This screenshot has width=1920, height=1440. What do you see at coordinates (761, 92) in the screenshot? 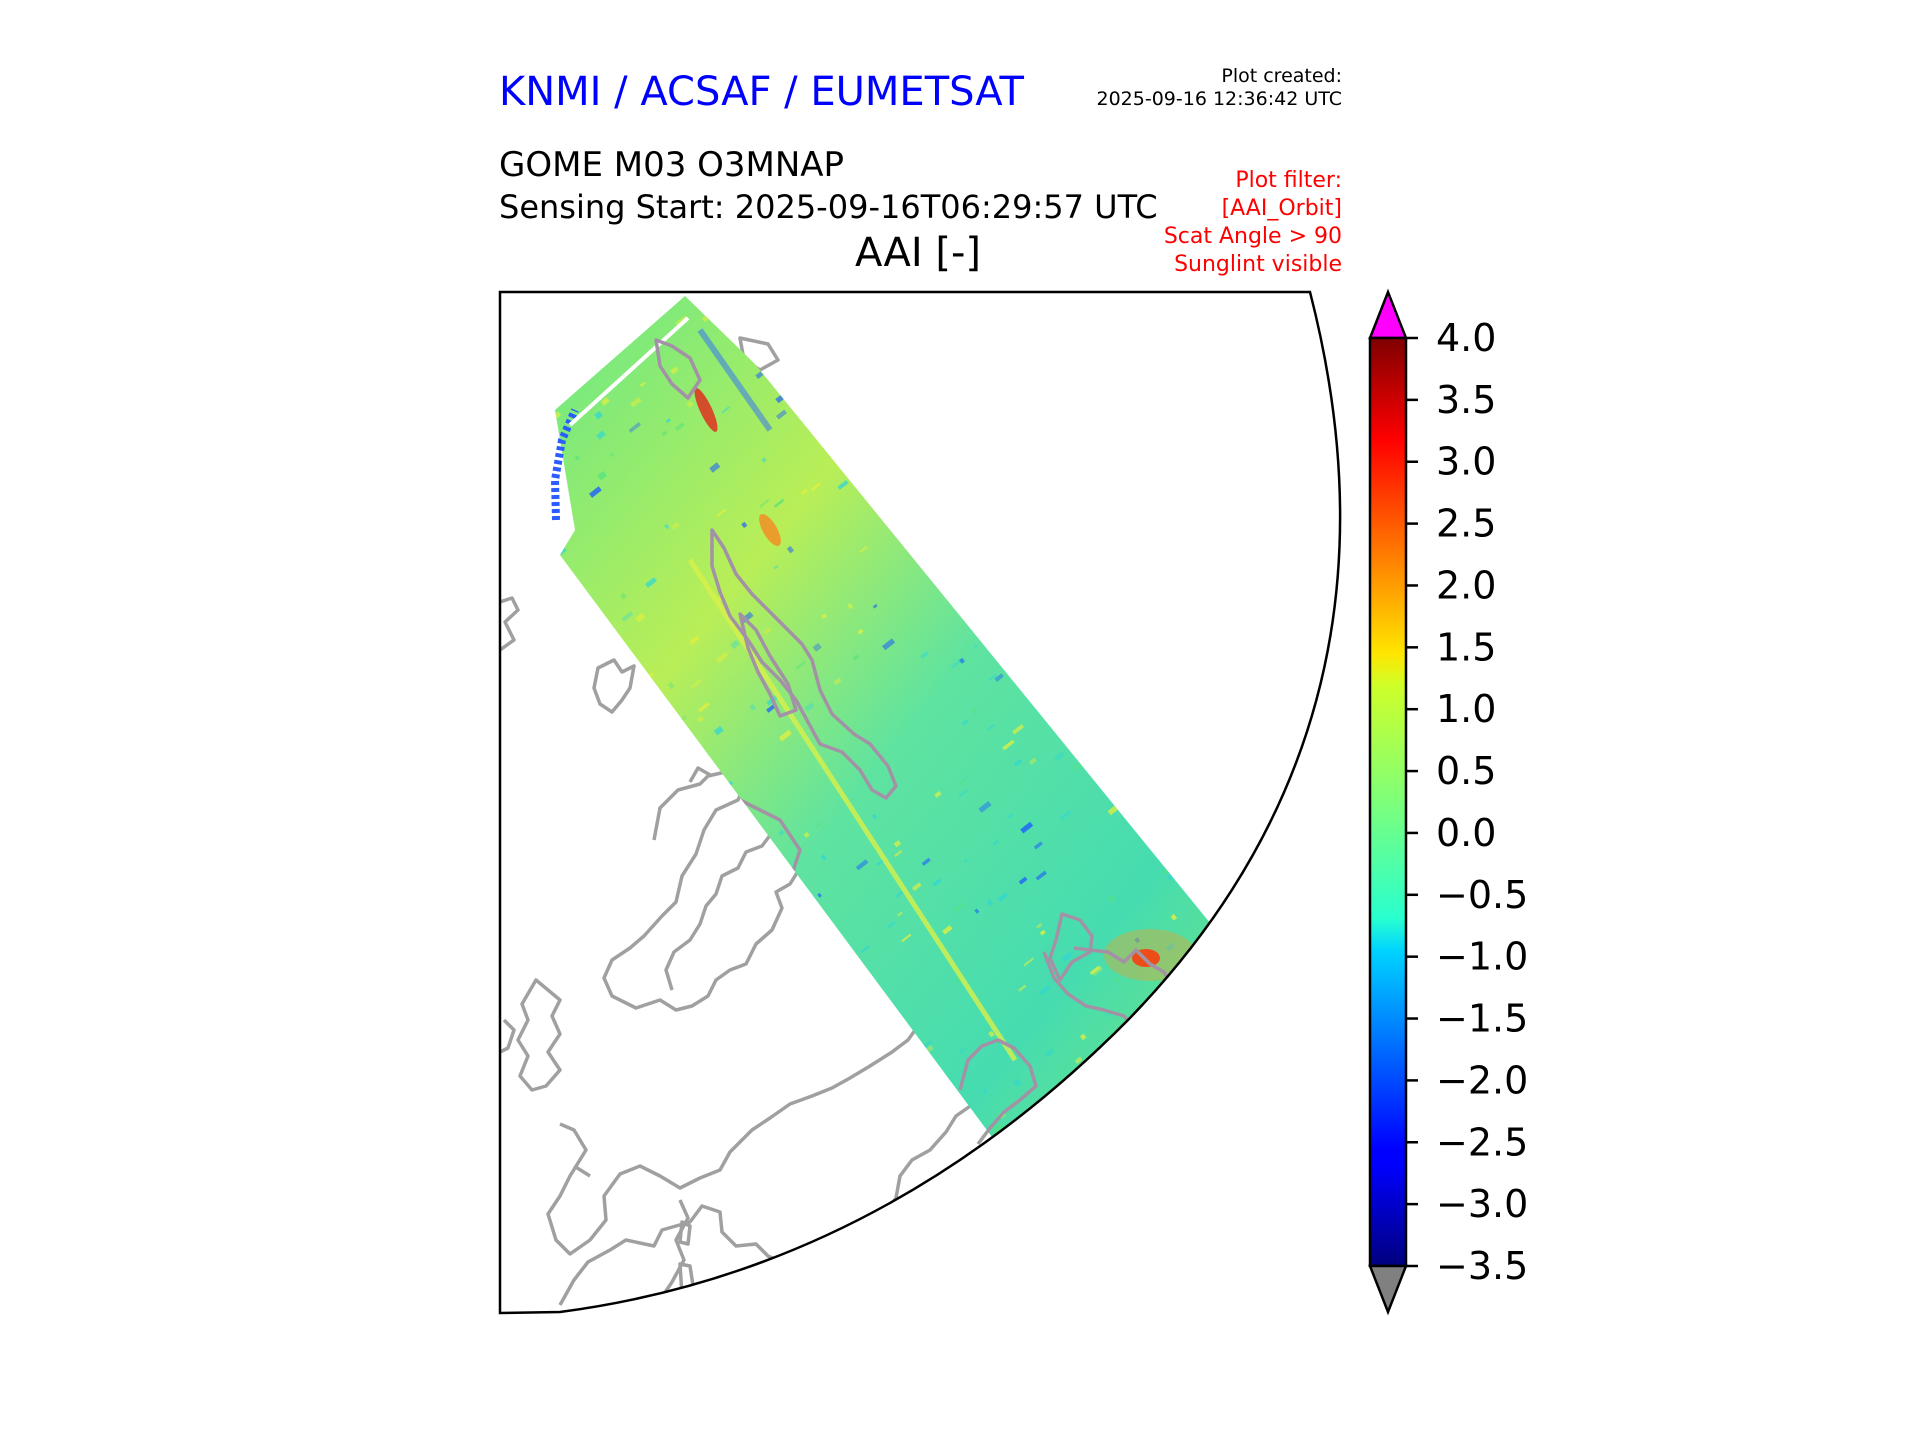
I see `agency-title: KNMI / ACSAF / EUMETSAT` at bounding box center [761, 92].